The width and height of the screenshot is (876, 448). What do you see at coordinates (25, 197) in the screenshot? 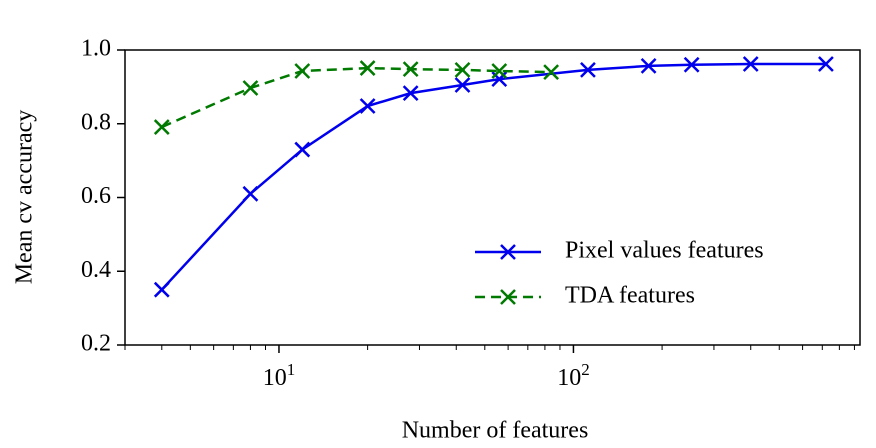
I see `y-axis-label: Mean cv accuracy` at bounding box center [25, 197].